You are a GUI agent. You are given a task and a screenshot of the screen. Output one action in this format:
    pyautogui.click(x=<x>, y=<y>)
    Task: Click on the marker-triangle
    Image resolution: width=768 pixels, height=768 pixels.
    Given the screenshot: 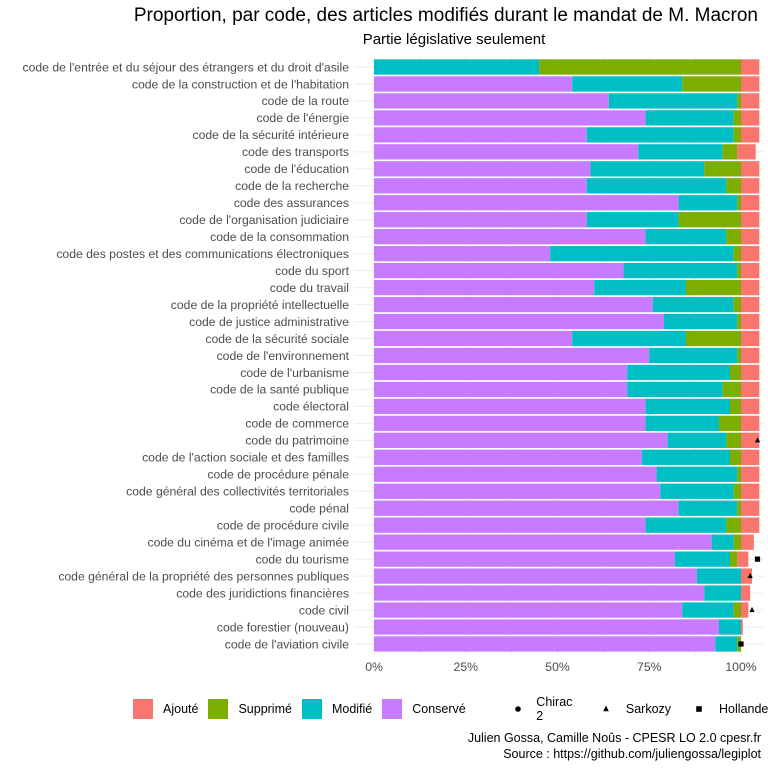 What is the action you would take?
    pyautogui.click(x=757, y=440)
    